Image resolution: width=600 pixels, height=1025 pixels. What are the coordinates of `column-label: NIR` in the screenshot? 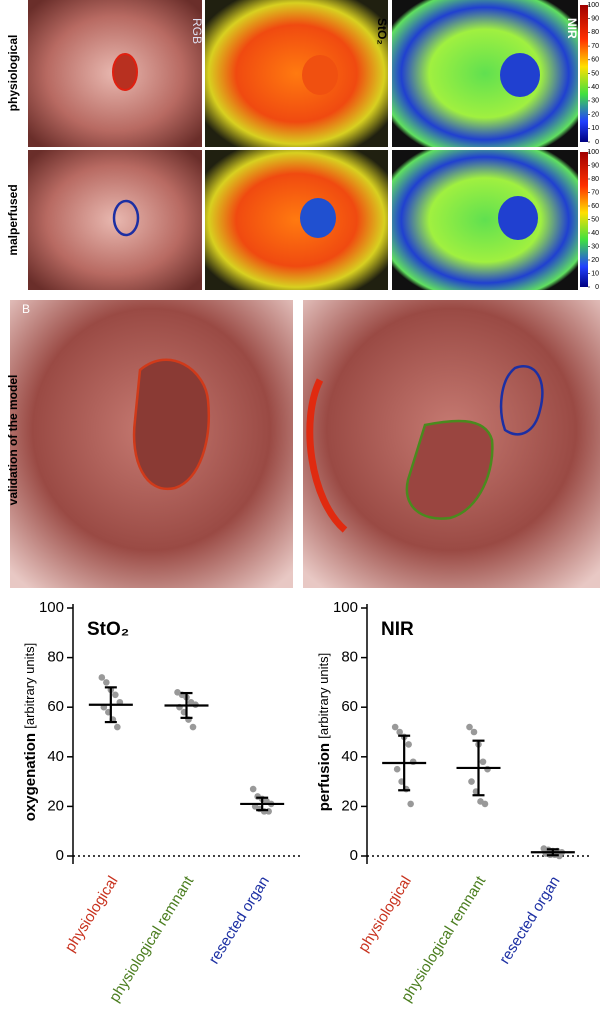 It's located at (572, 28).